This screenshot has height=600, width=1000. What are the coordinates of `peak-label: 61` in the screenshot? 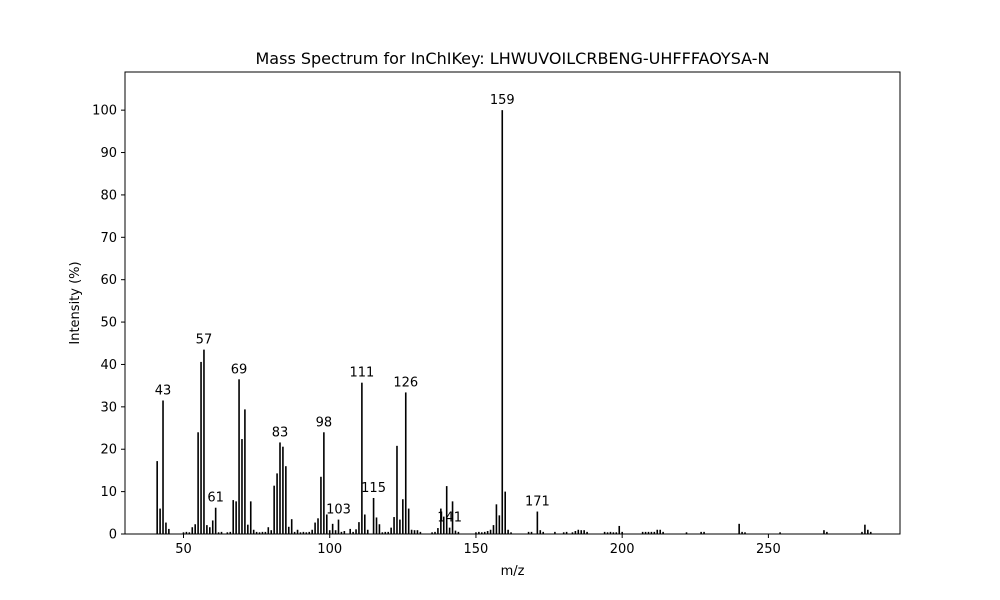 It's located at (215, 498).